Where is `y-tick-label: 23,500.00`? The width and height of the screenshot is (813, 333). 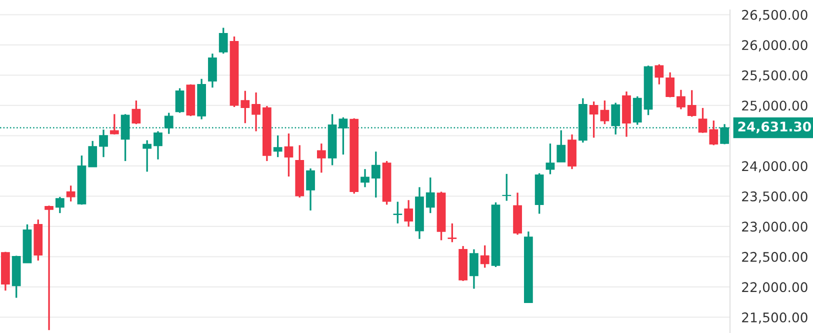 y-tick-label: 23,500.00 is located at coordinates (775, 197).